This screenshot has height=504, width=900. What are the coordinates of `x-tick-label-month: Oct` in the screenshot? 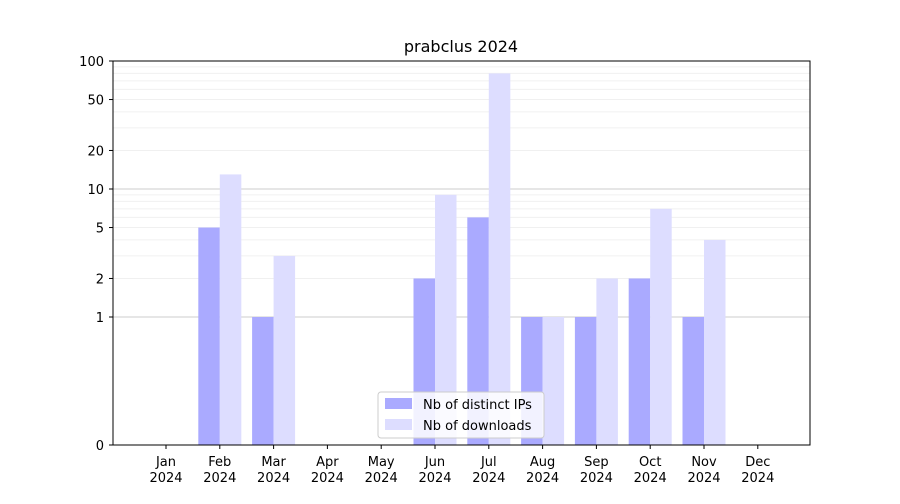 It's located at (650, 462).